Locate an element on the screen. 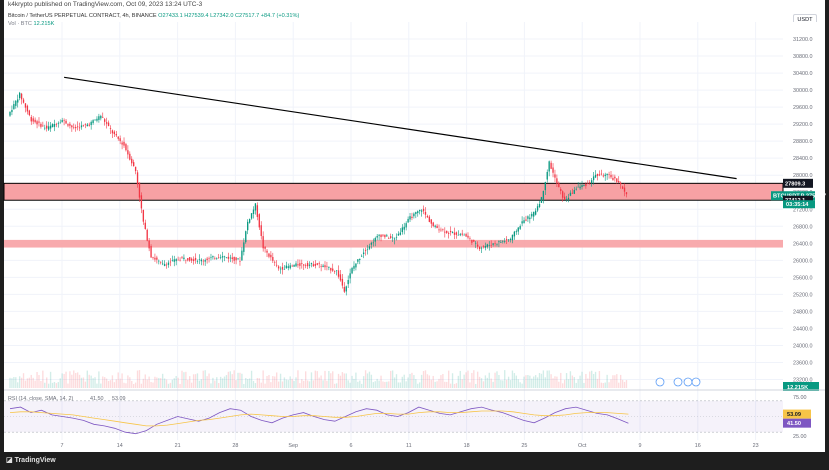  support-zone is located at coordinates (393, 243).